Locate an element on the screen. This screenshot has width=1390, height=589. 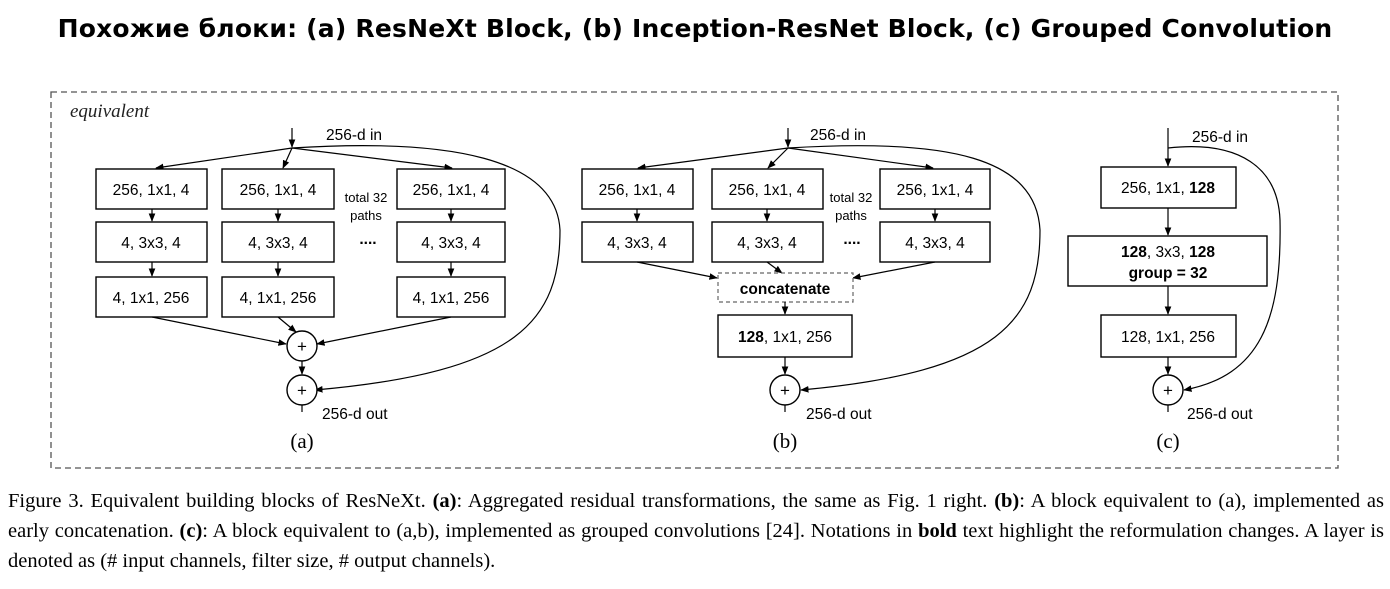
panel-b-final-layer is located at coordinates (785, 336).